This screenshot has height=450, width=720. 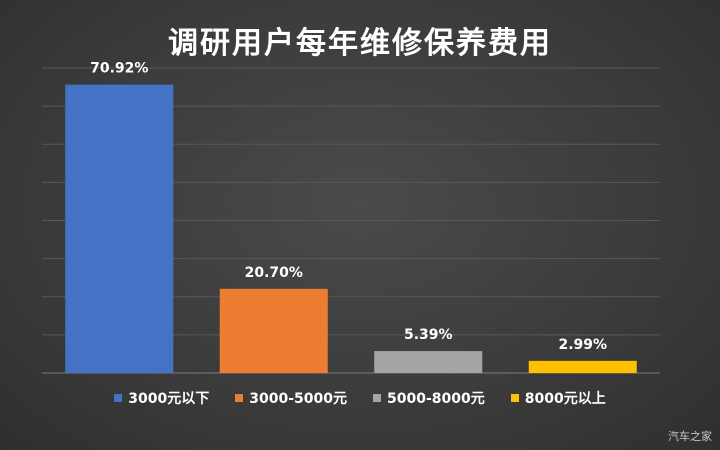 What do you see at coordinates (436, 399) in the screenshot?
I see `legend-label-3: 5000-8000元` at bounding box center [436, 399].